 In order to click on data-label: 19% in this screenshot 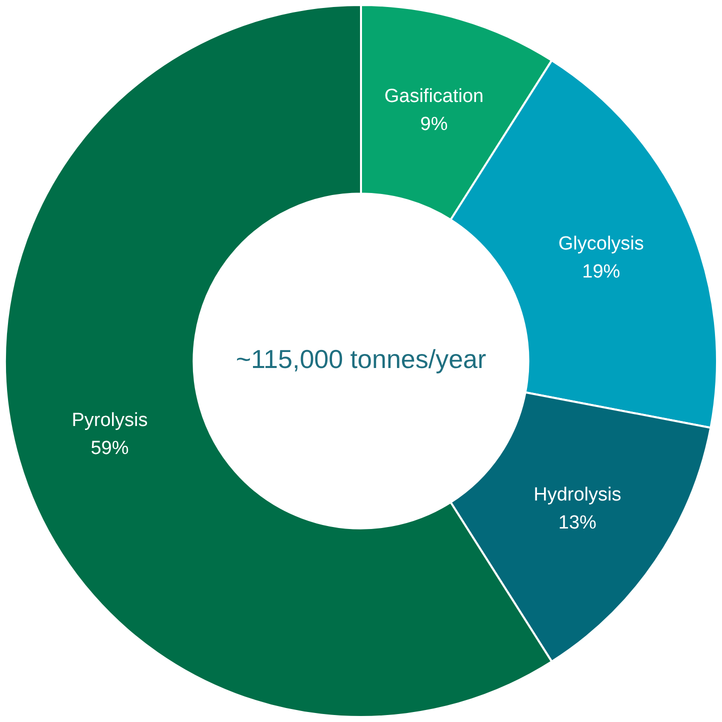, I will do `click(601, 271)`.